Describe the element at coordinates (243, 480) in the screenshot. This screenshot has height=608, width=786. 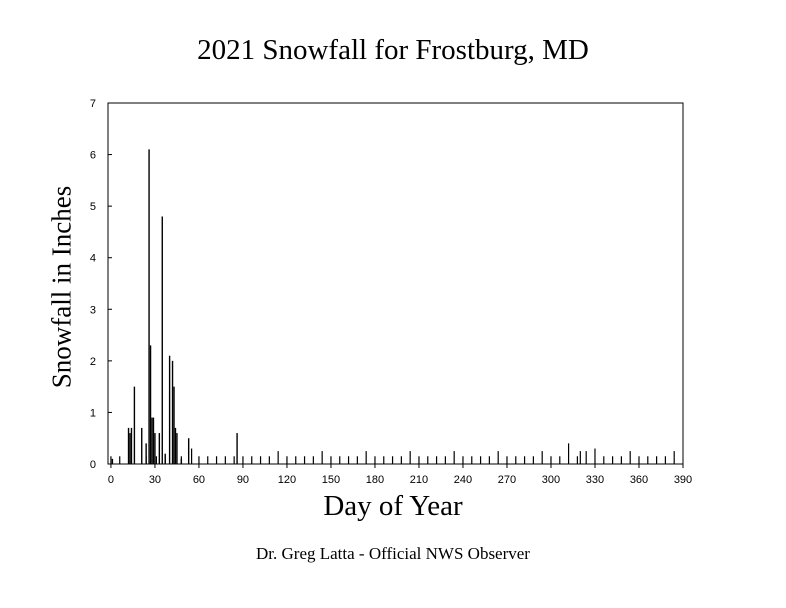
I see `x-tick-label: 90` at that location.